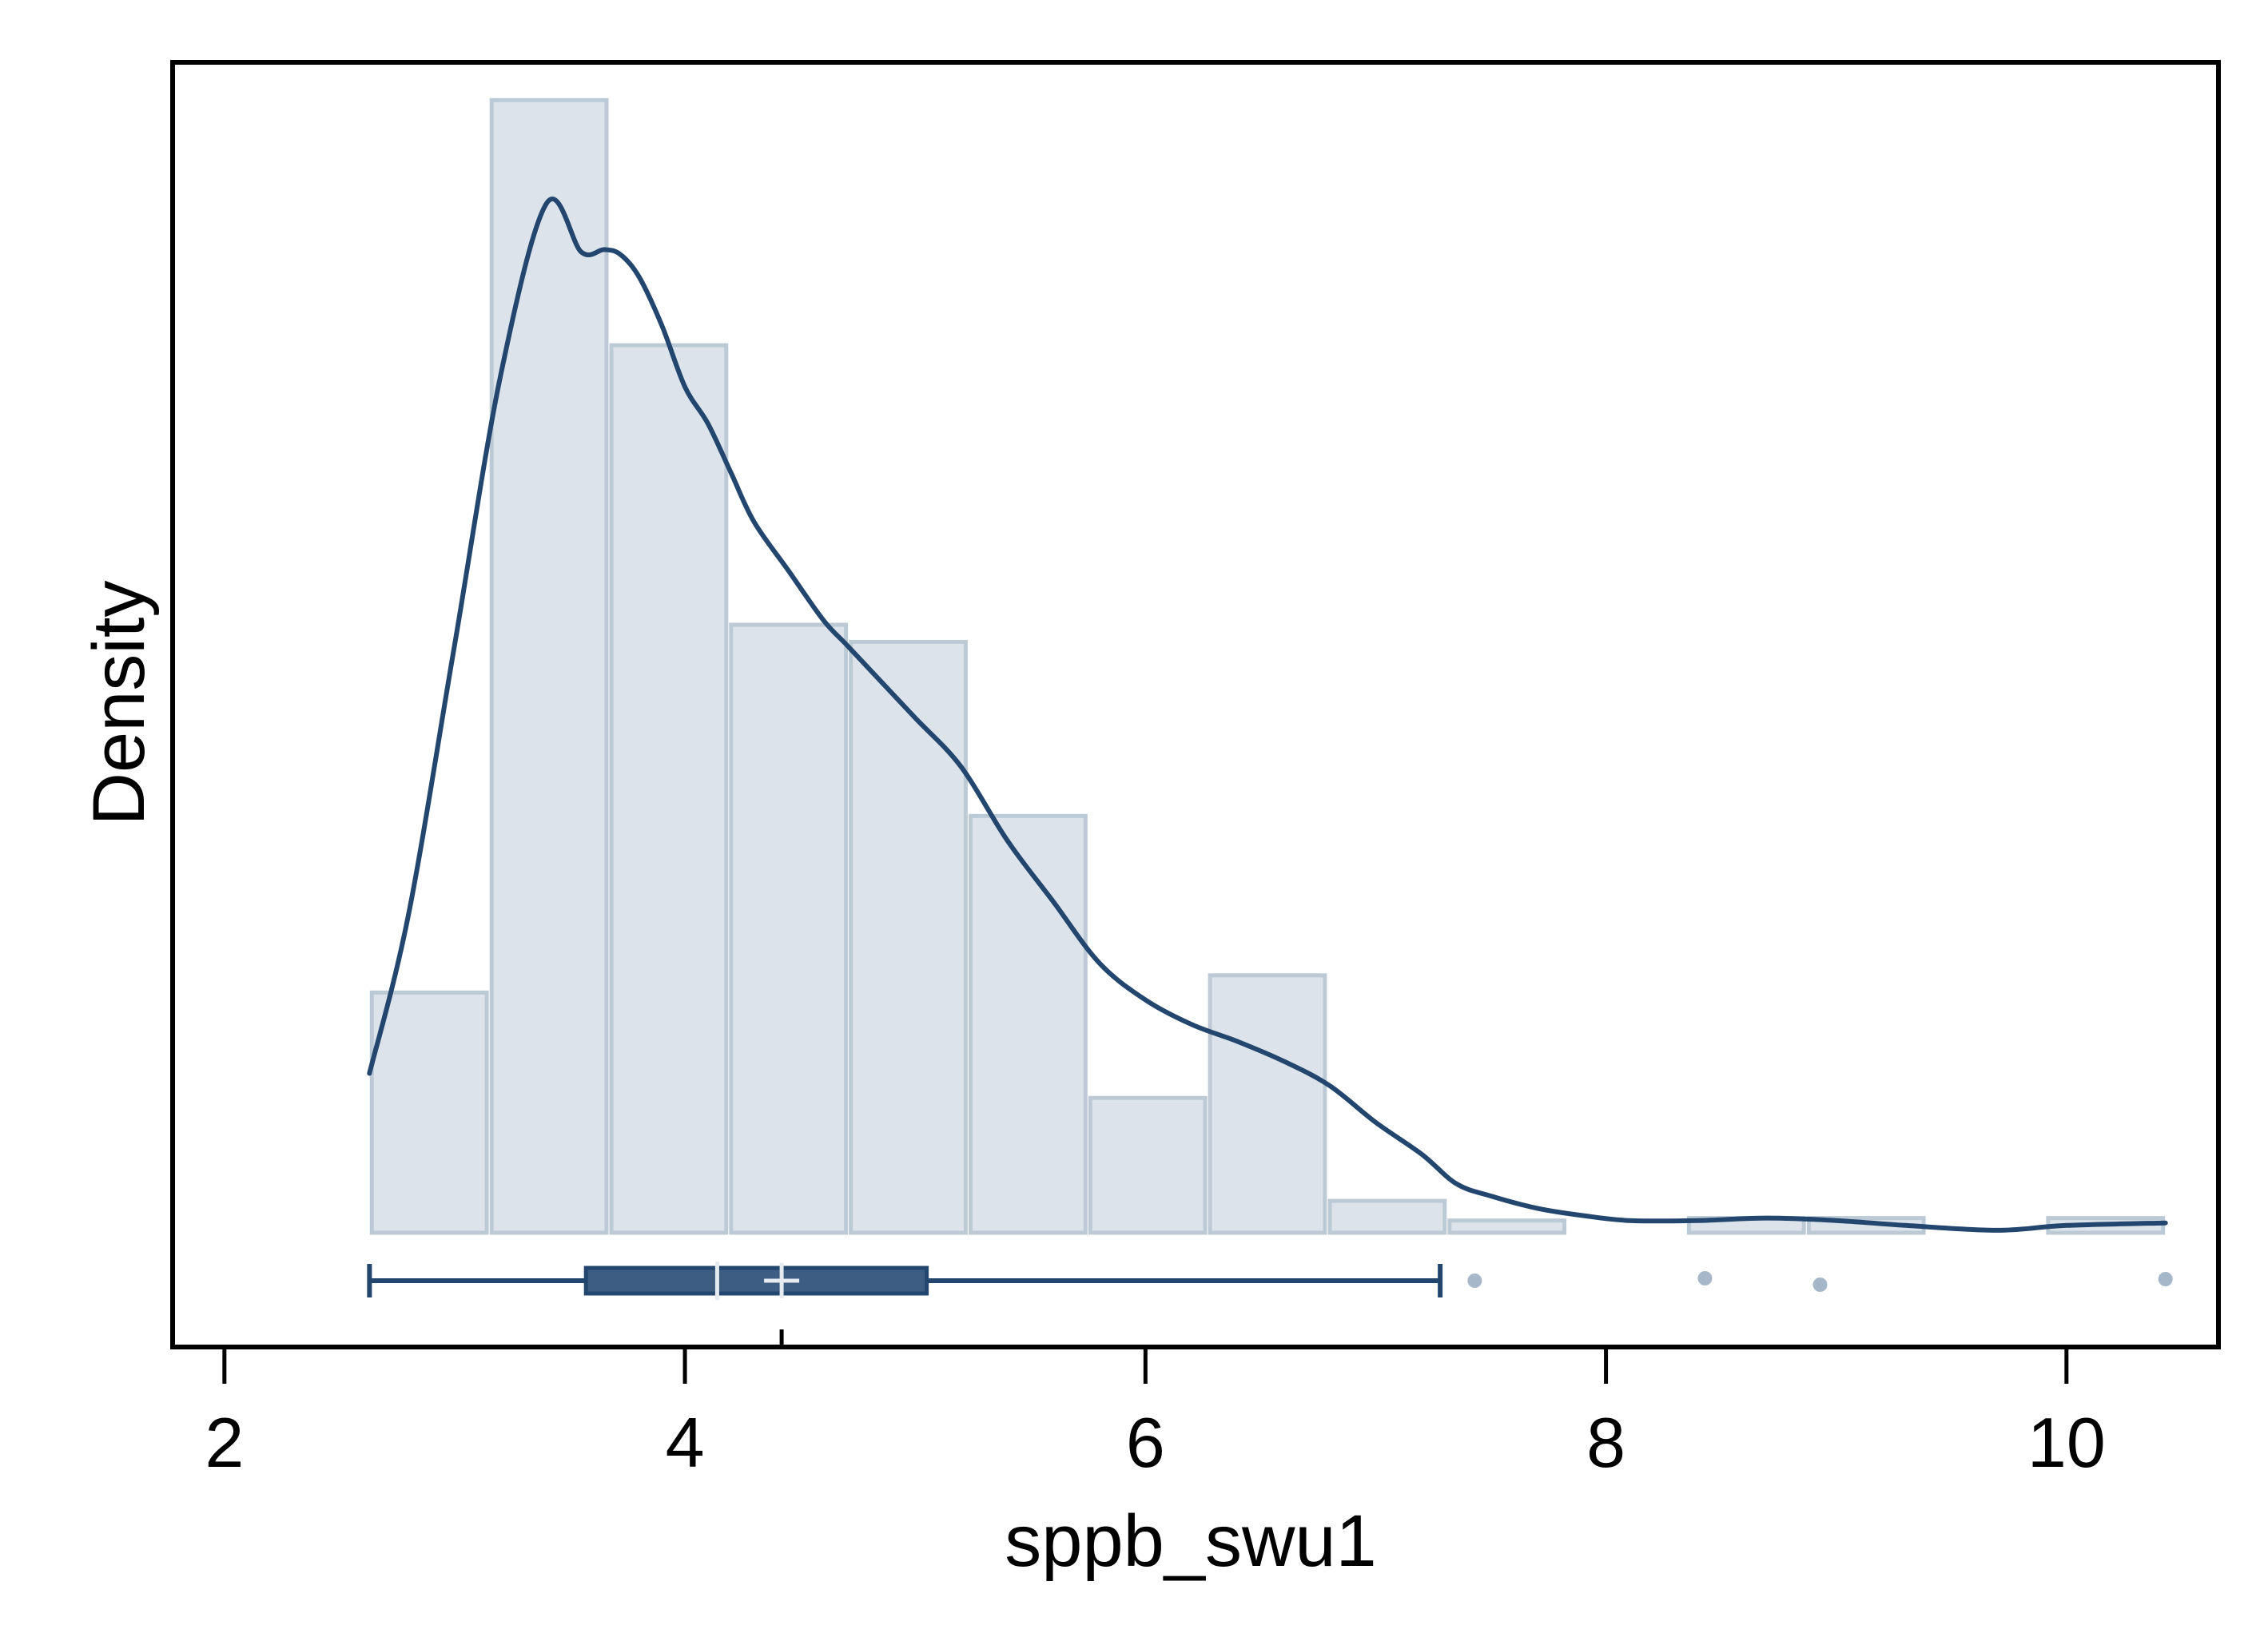 This screenshot has width=2268, height=1649. What do you see at coordinates (224, 1442) in the screenshot?
I see `x-tick-label-2: 2` at bounding box center [224, 1442].